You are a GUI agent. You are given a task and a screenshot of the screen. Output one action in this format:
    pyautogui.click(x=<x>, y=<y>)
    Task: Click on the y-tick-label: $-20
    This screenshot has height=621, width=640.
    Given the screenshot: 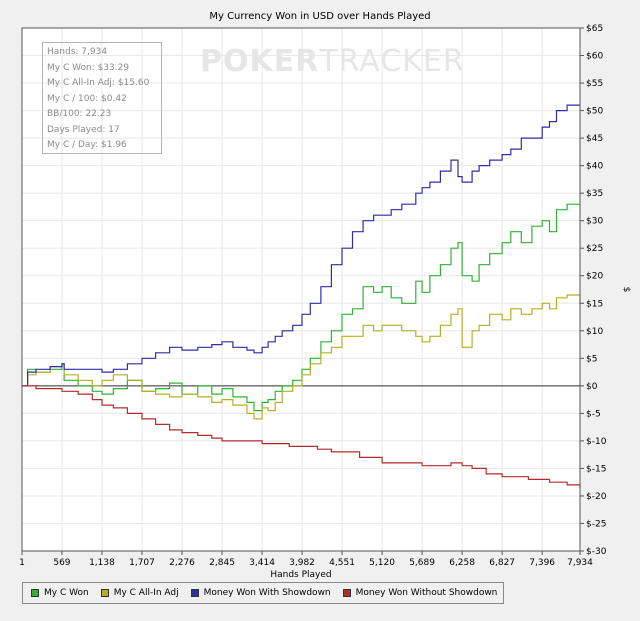 What is the action you would take?
    pyautogui.click(x=596, y=497)
    